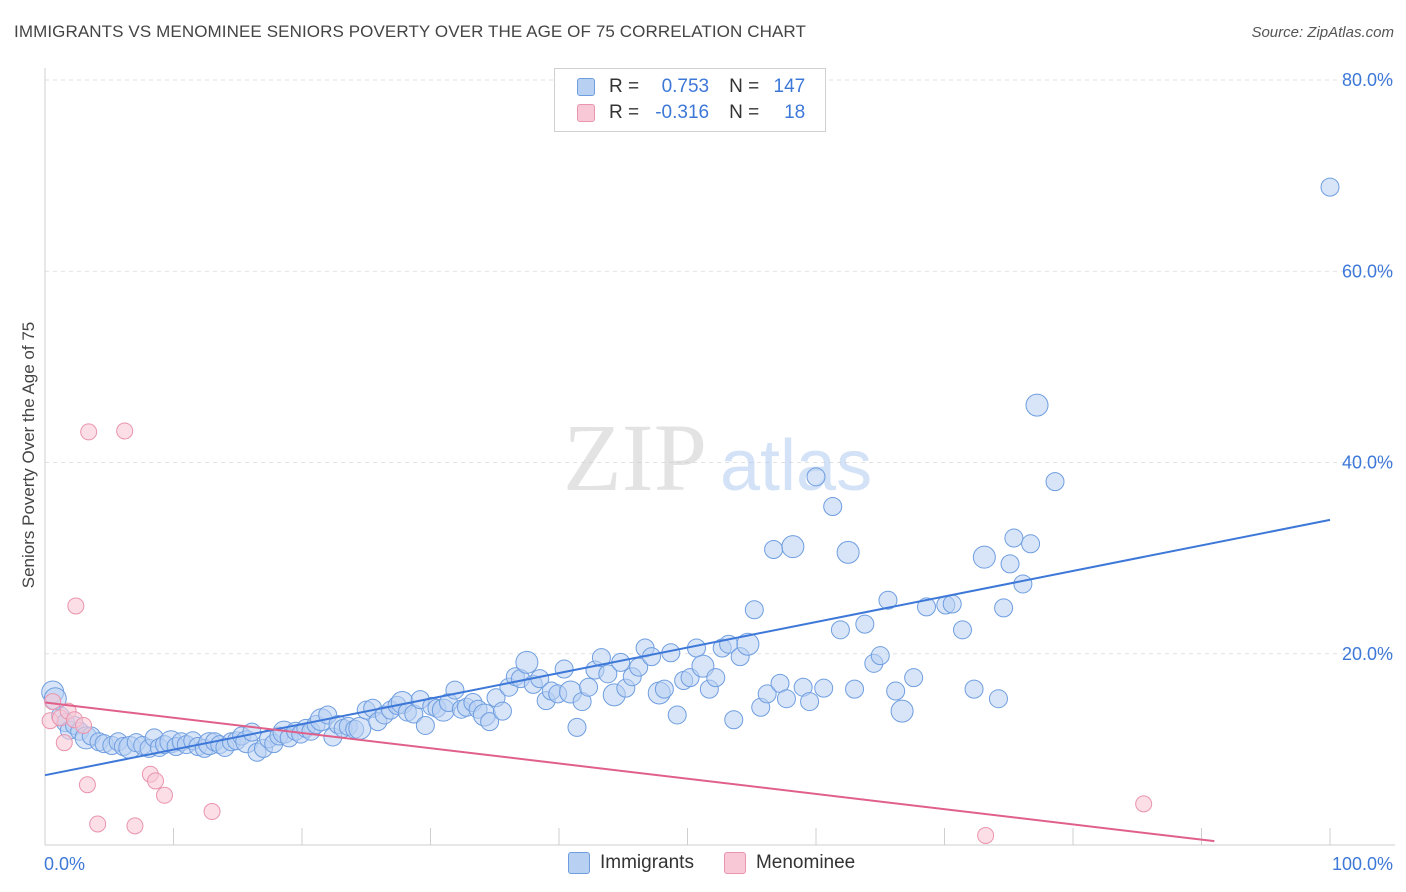  What do you see at coordinates (629, 772) in the screenshot?
I see `menominee-trend-line` at bounding box center [629, 772].